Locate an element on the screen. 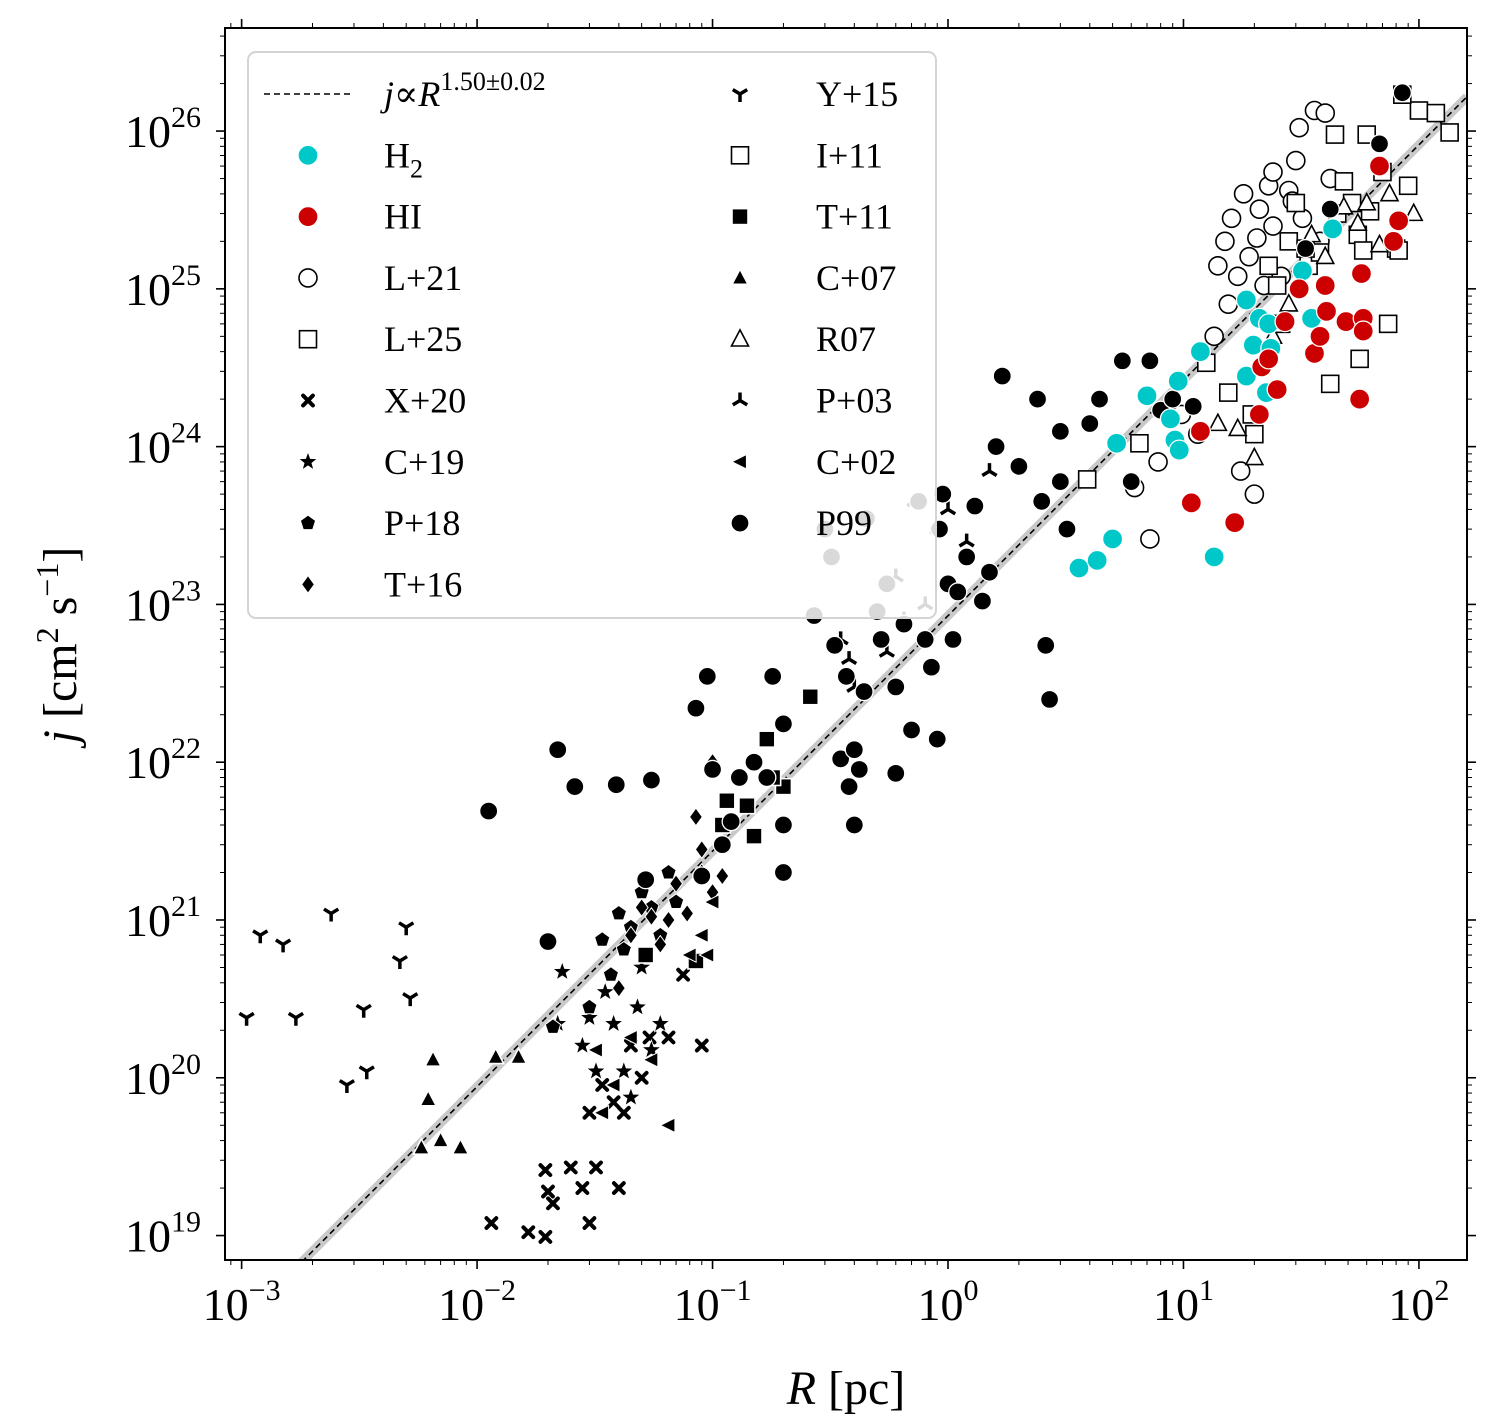 The width and height of the screenshot is (1494, 1425). series-r07 is located at coordinates (1316, 324).